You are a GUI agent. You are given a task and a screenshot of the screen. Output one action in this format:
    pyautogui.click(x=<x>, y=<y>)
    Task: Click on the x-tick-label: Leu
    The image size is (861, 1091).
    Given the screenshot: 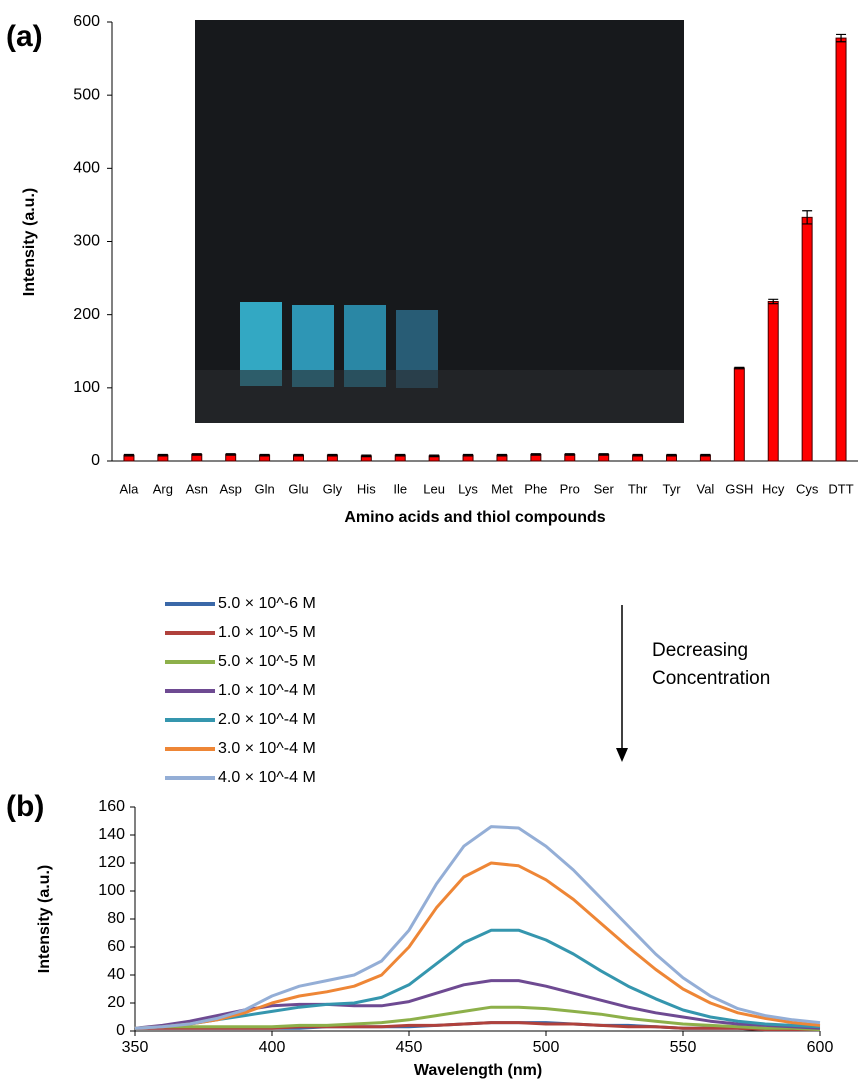 What is the action you would take?
    pyautogui.click(x=434, y=488)
    